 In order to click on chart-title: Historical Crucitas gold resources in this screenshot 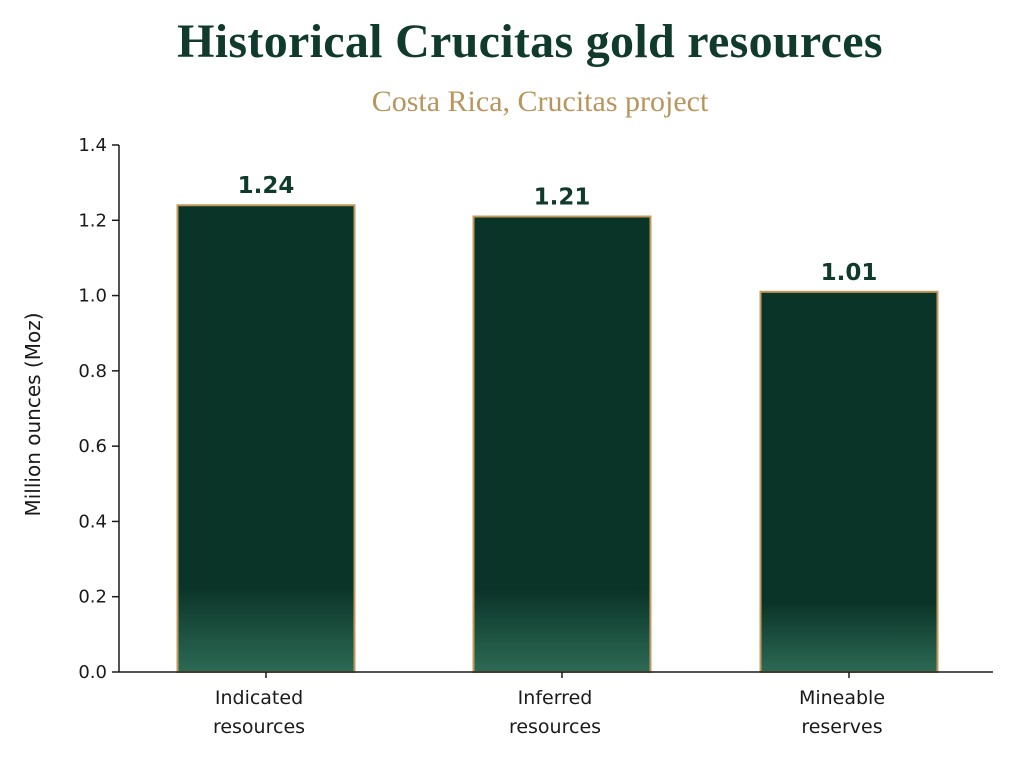, I will do `click(530, 41)`.